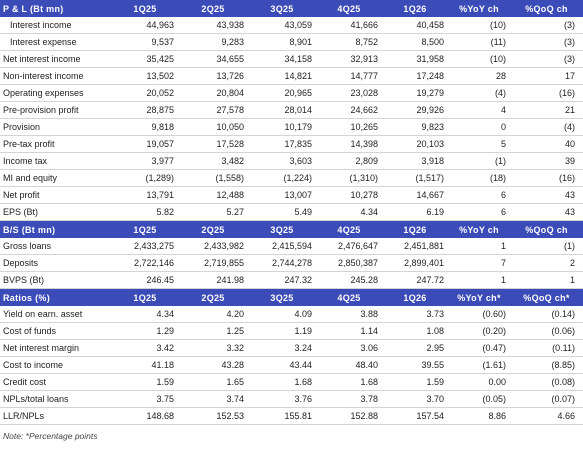 This screenshot has height=463, width=583. I want to click on value-cell: 247.32, so click(282, 280).